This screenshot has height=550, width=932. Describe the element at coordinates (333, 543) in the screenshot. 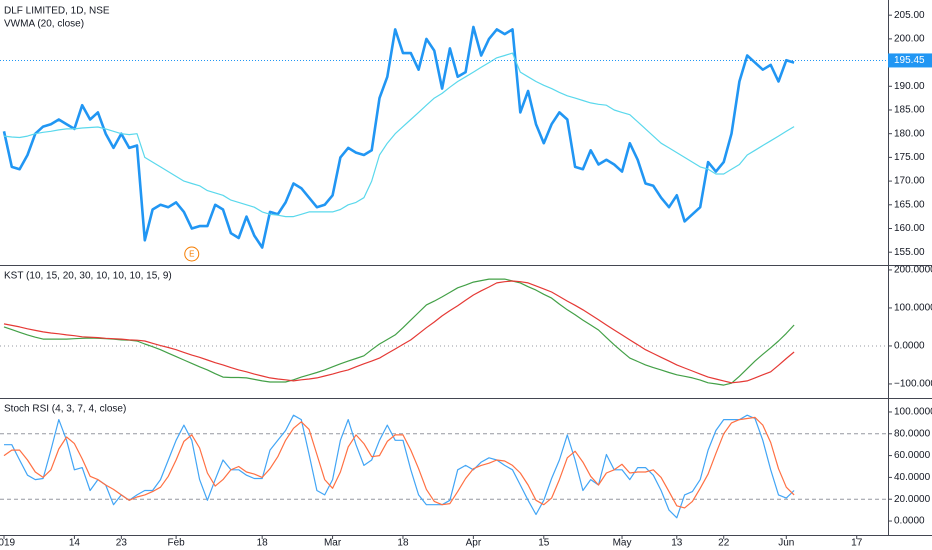

I see `x-tick-label: Mar` at that location.